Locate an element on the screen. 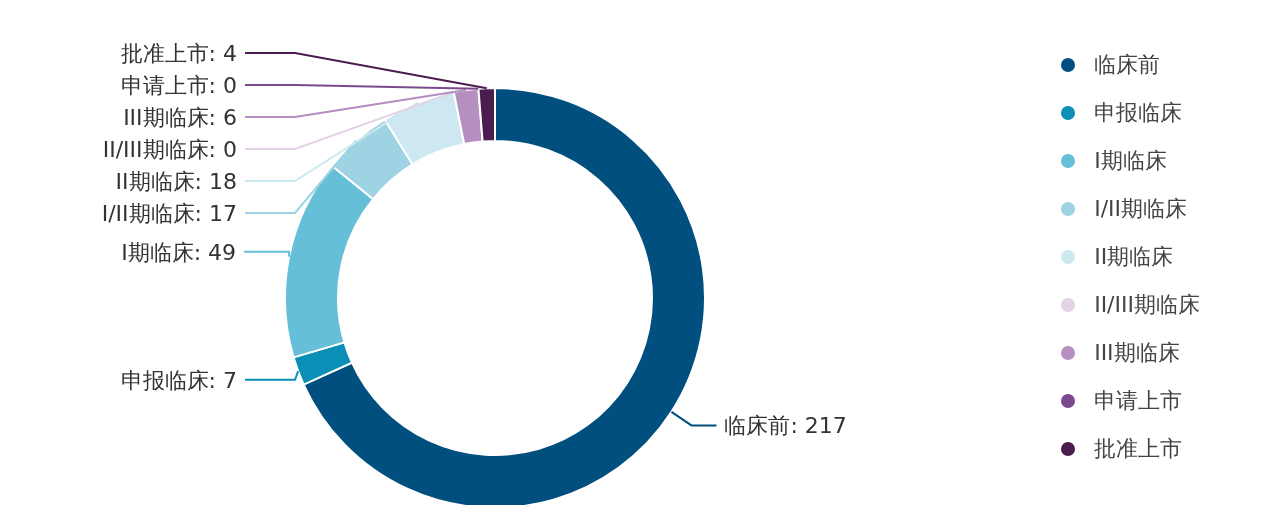 This screenshot has height=513, width=1280. text: 申请上市: 0 is located at coordinates (178, 85).